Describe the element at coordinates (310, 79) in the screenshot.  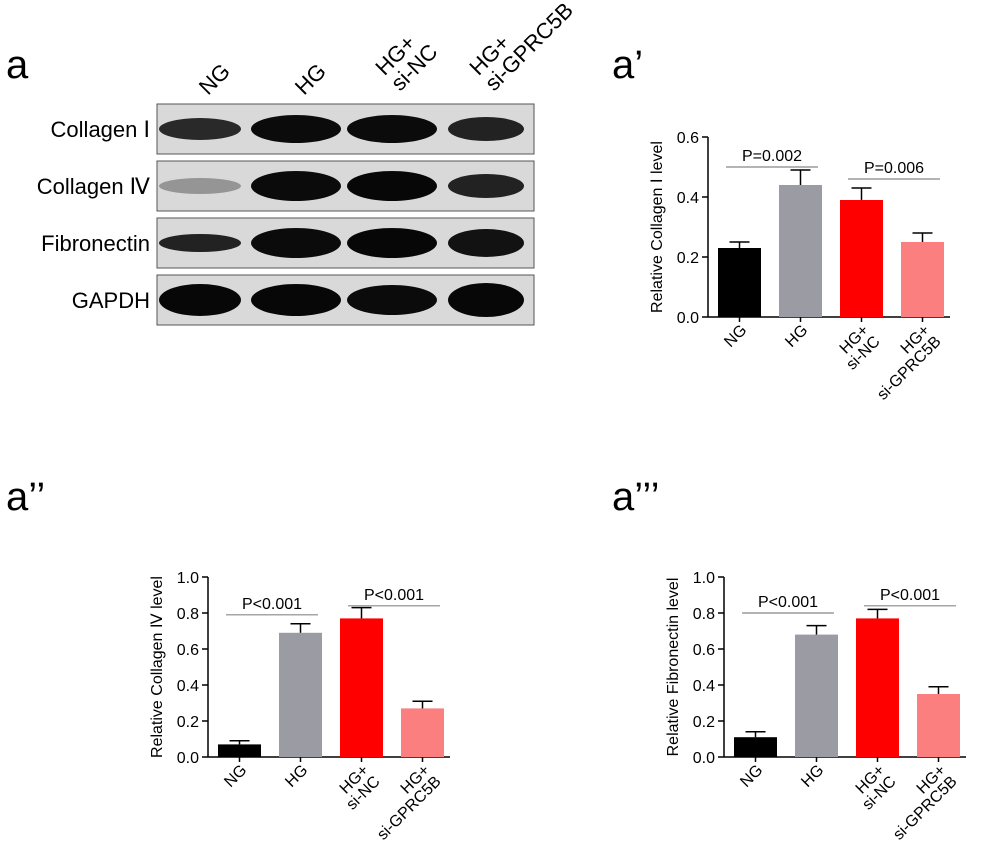
I see `blot-lane-label: HG` at that location.